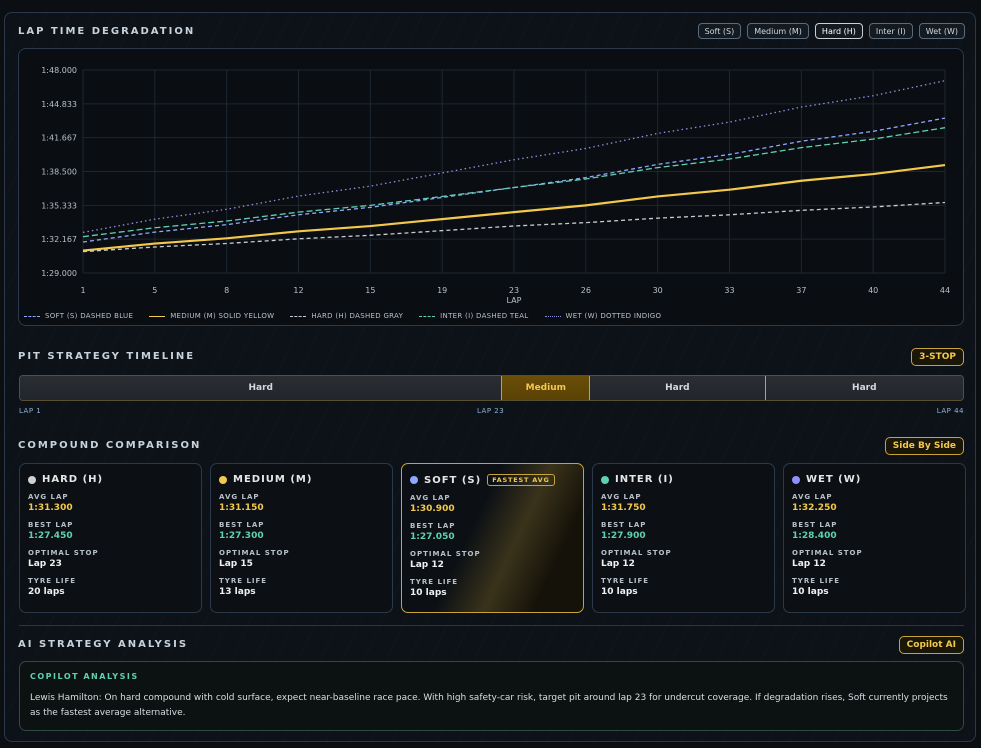 The image size is (981, 748). I want to click on compound-button-3: Inter (I), so click(890, 31).